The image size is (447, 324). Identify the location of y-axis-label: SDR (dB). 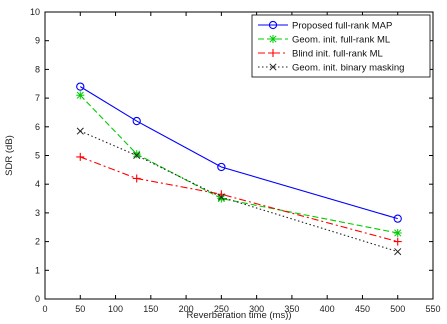
(9, 155).